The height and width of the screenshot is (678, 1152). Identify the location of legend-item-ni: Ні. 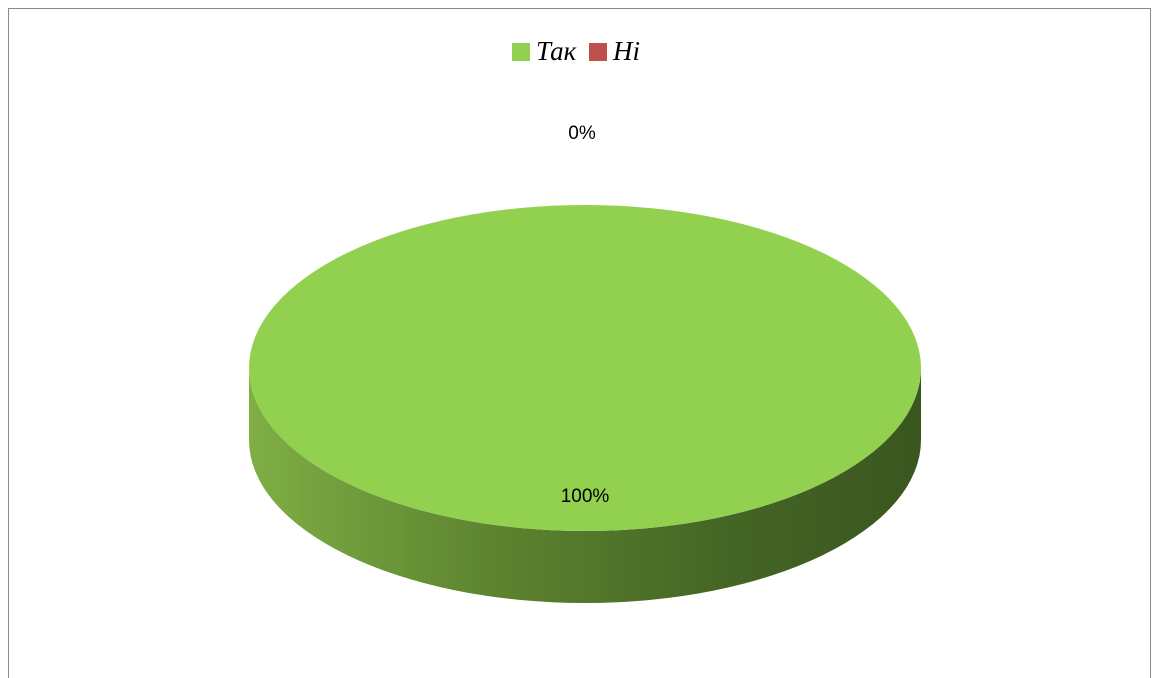
(614, 51).